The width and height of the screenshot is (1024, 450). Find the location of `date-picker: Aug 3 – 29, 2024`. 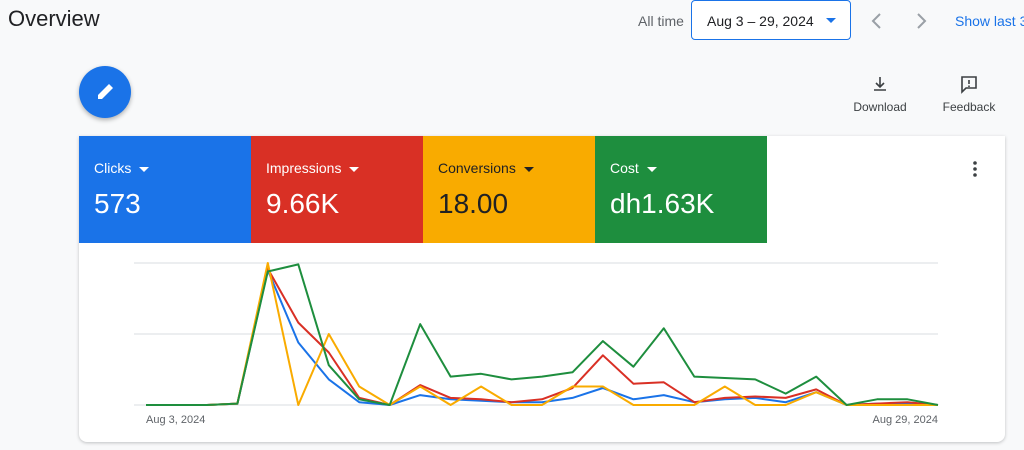

date-picker: Aug 3 – 29, 2024 is located at coordinates (771, 20).